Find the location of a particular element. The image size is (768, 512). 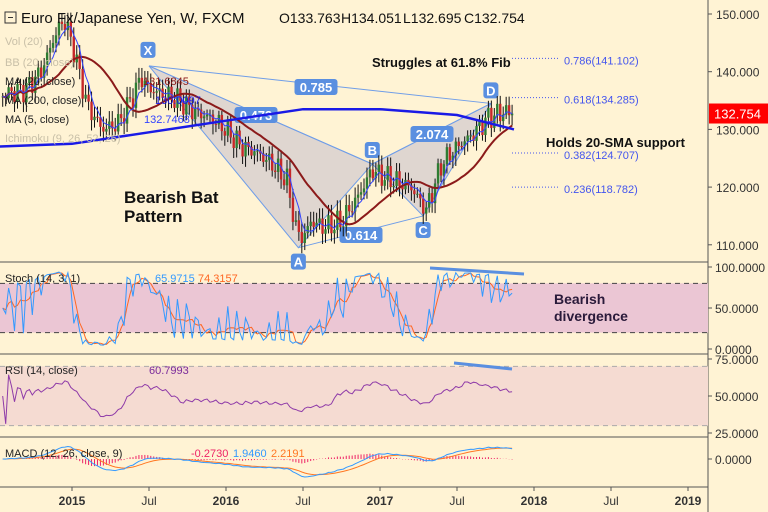

holds-note: Holds 20-SMA support is located at coordinates (616, 142).